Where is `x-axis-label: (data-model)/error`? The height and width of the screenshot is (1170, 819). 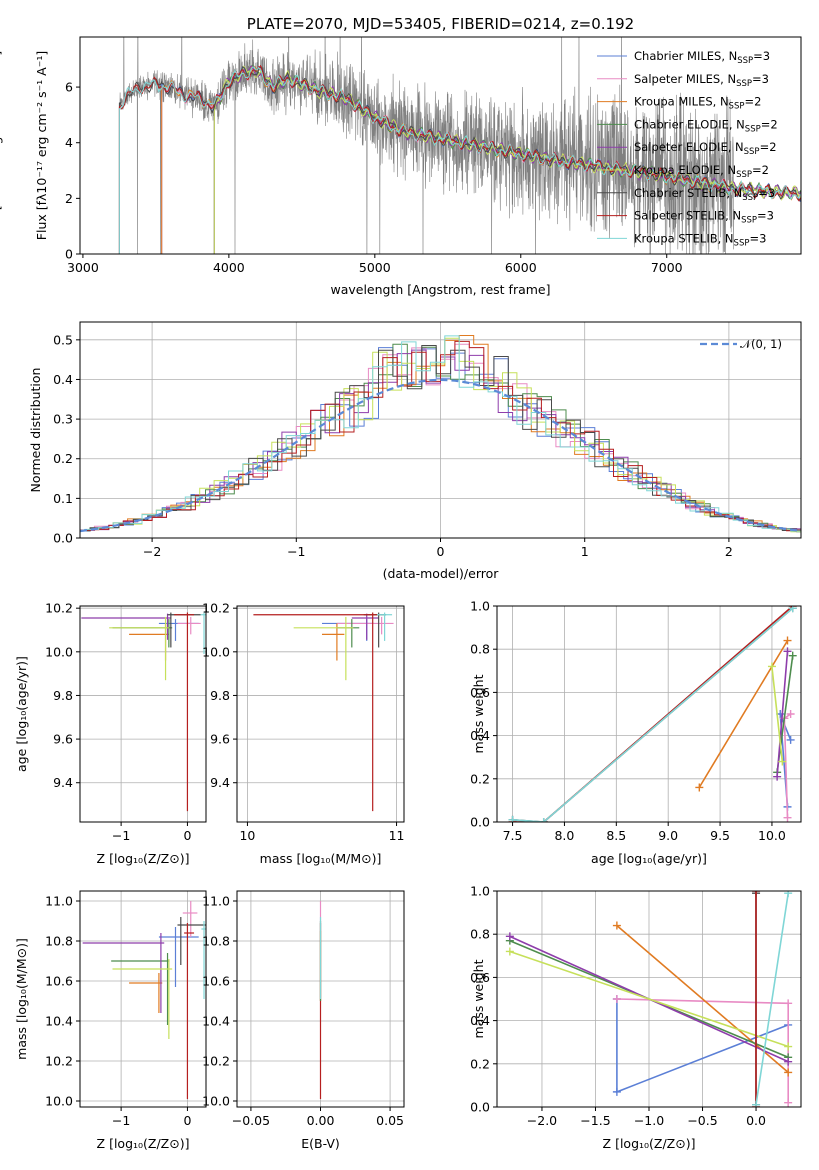
x-axis-label: (data-model)/error is located at coordinates (441, 573).